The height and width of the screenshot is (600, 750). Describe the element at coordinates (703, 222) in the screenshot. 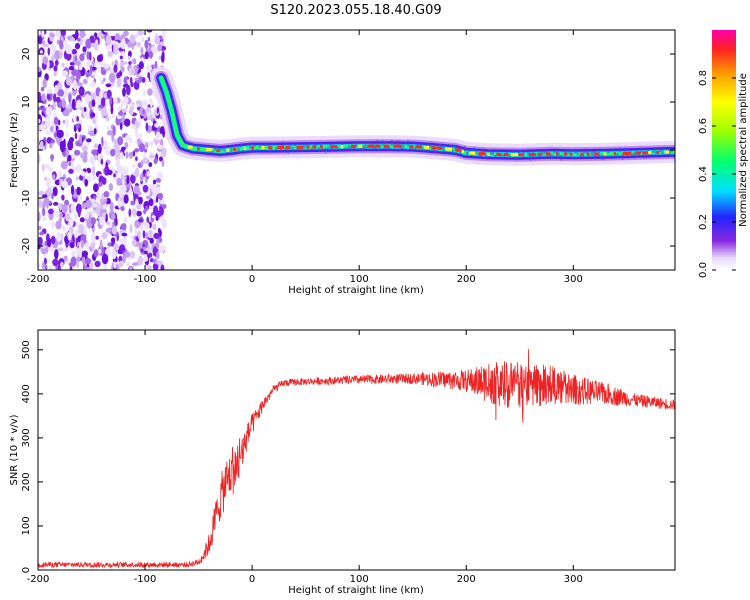

I see `colorbar-tick-label: 0.2` at that location.